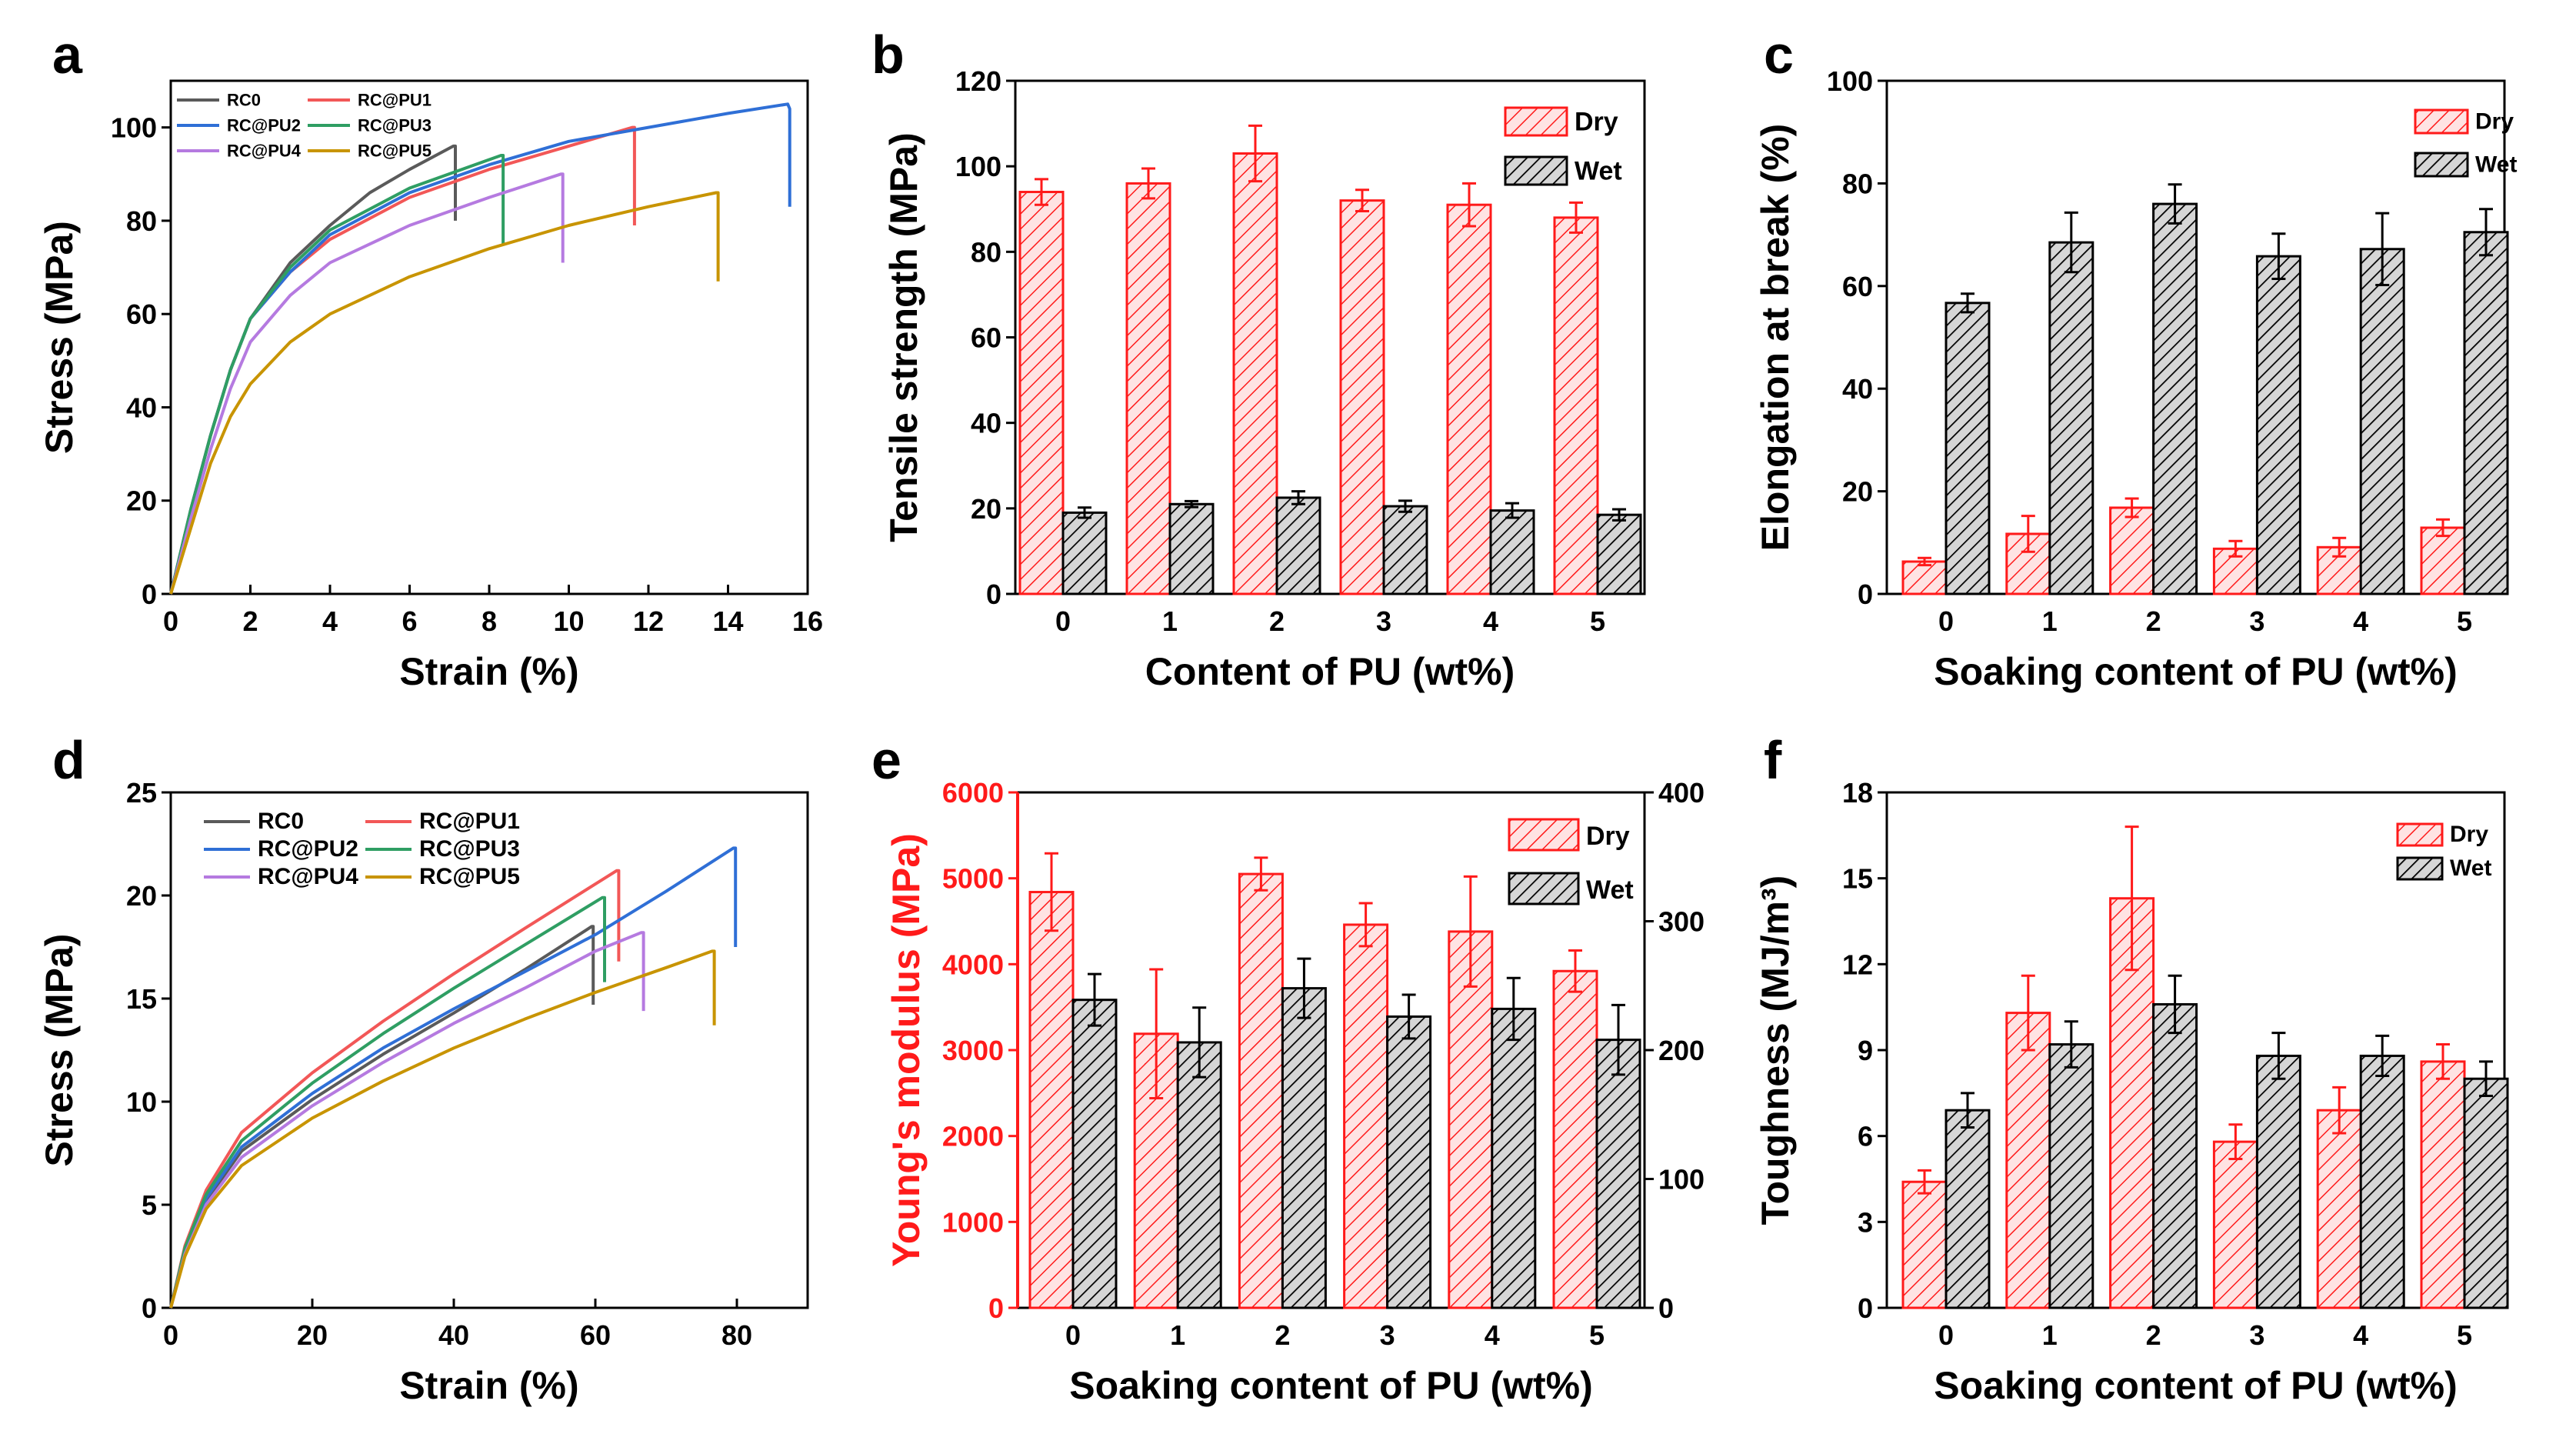  Describe the element at coordinates (1597, 1335) in the screenshot. I see `x-tick-label-e: 5` at that location.